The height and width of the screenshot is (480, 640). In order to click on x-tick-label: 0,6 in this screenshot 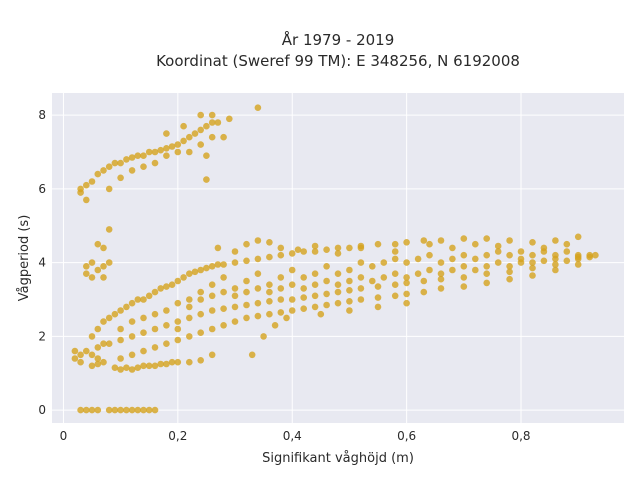, I will do `click(406, 436)`.